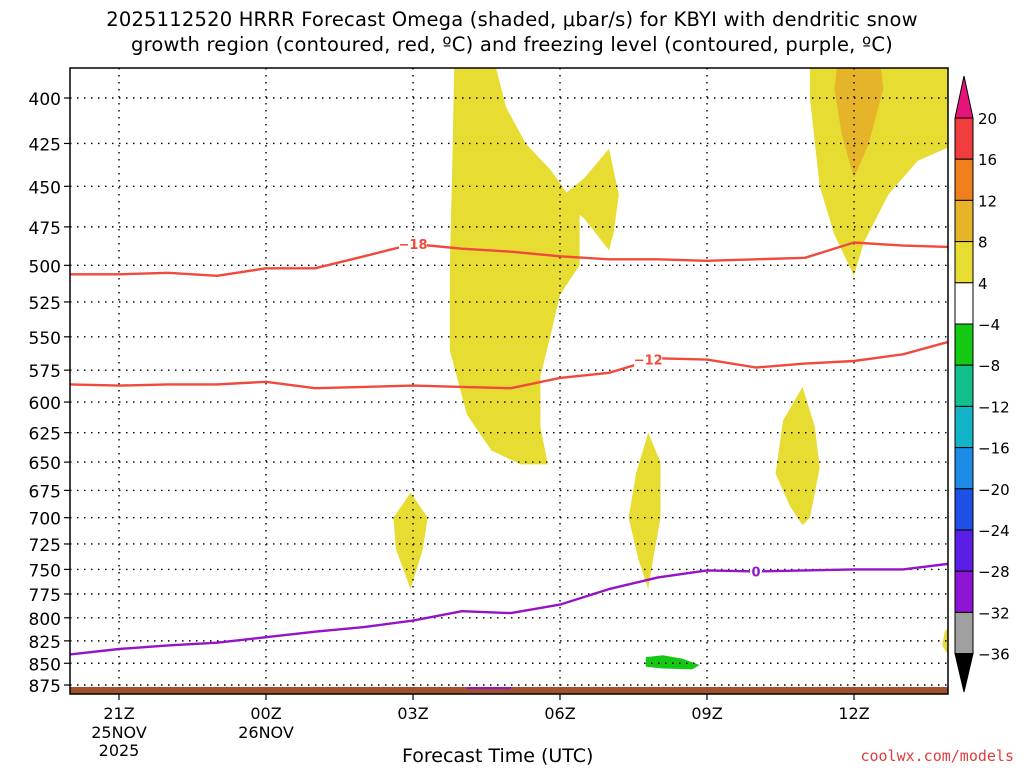  What do you see at coordinates (853, 713) in the screenshot?
I see `x-tick-label-12Z: 12Z` at bounding box center [853, 713].